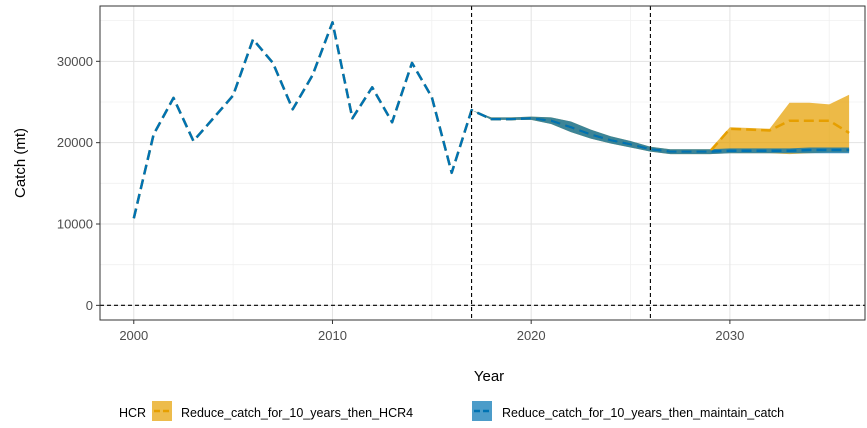 The width and height of the screenshot is (867, 428). What do you see at coordinates (89, 305) in the screenshot?
I see `y-tick-label: 0` at bounding box center [89, 305].